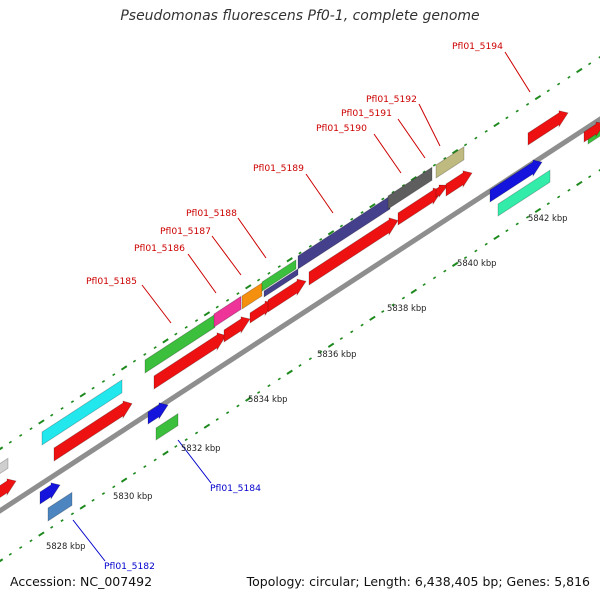 This screenshot has height=600, width=600. What do you see at coordinates (227, 311) in the screenshot?
I see `gene-block-pink` at bounding box center [227, 311].